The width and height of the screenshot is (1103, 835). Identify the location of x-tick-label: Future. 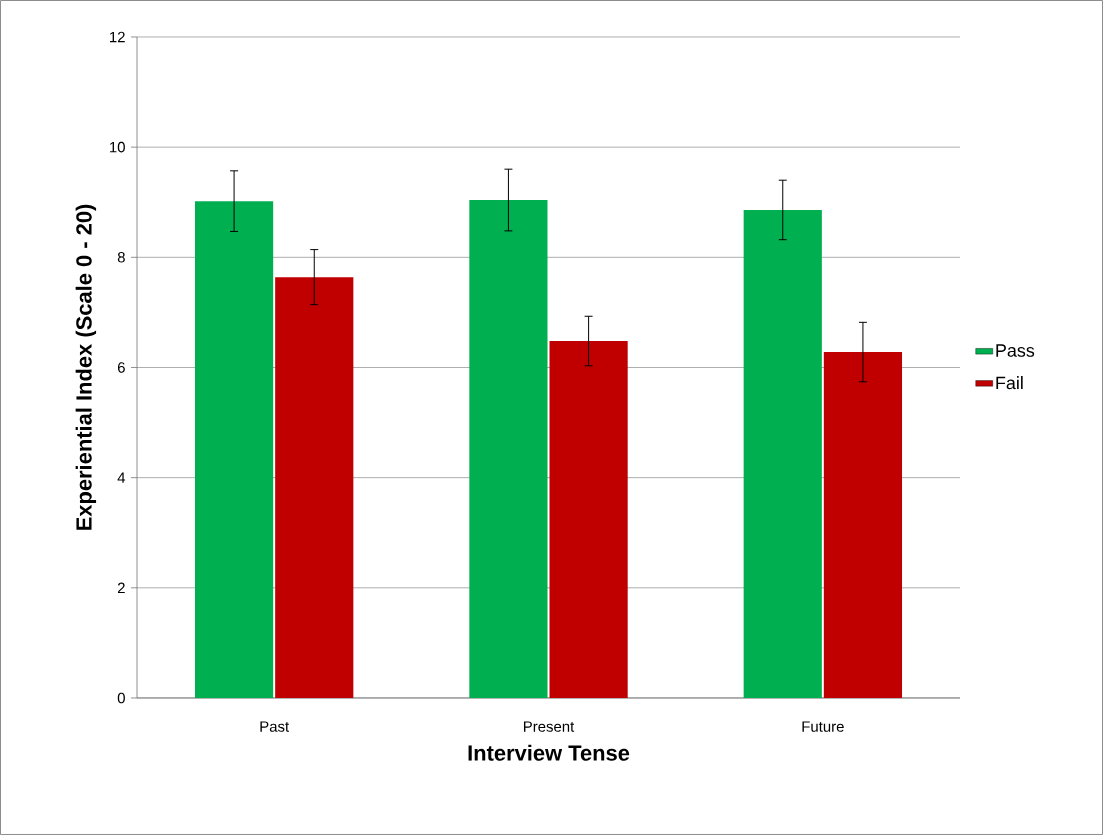
(823, 726).